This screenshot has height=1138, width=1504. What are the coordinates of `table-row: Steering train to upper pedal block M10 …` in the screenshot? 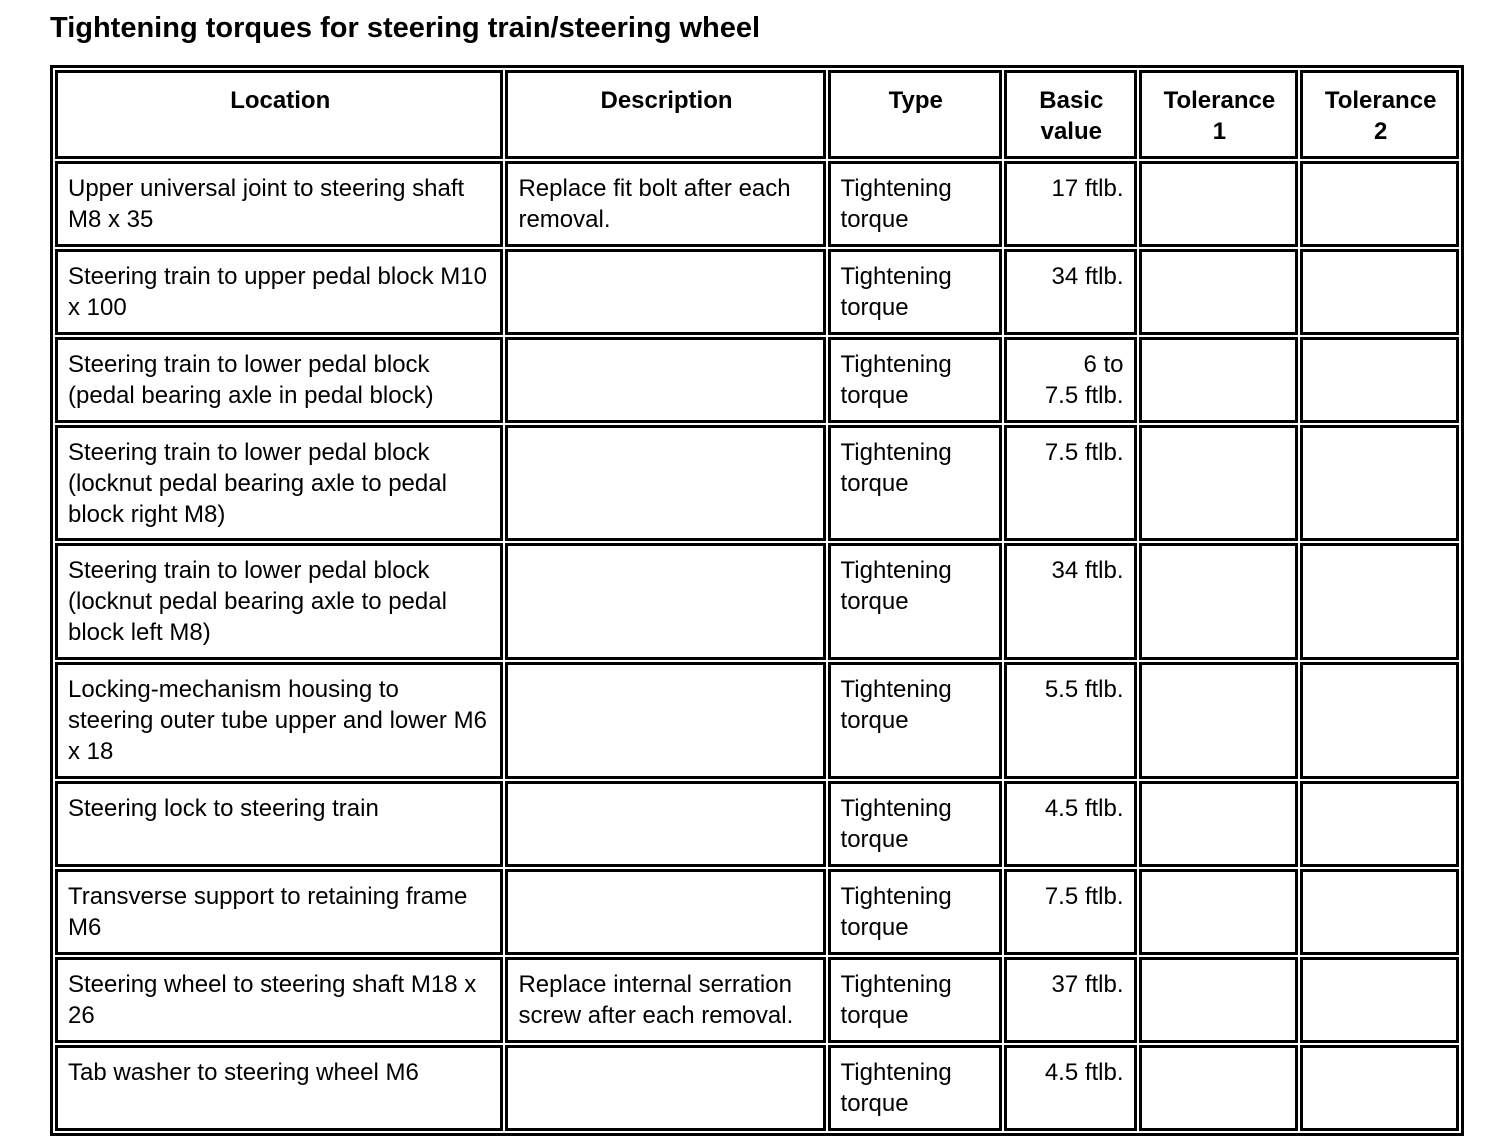 It's located at (757, 291).